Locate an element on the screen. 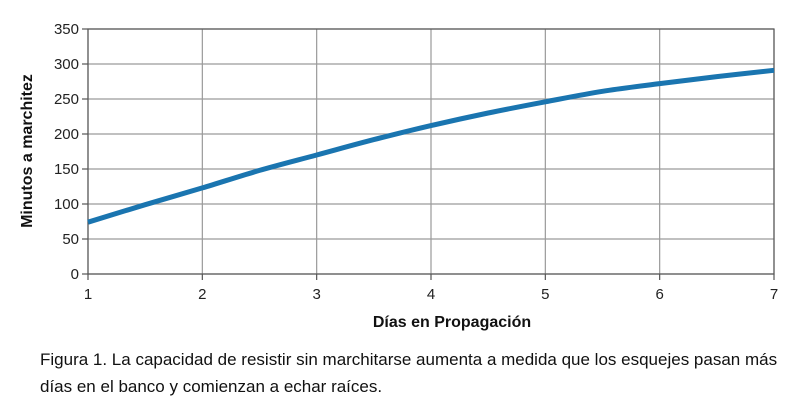 The height and width of the screenshot is (415, 796). x-axis-title: Días en Propagación is located at coordinates (452, 322).